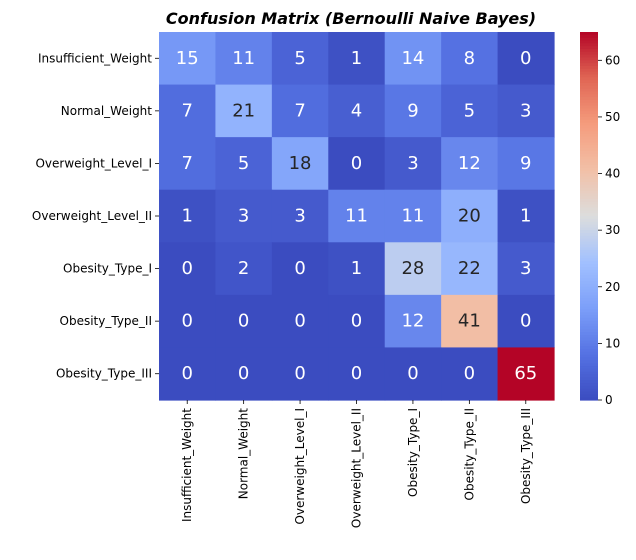  I want to click on y-tick-label: Normal_Weight, so click(107, 111).